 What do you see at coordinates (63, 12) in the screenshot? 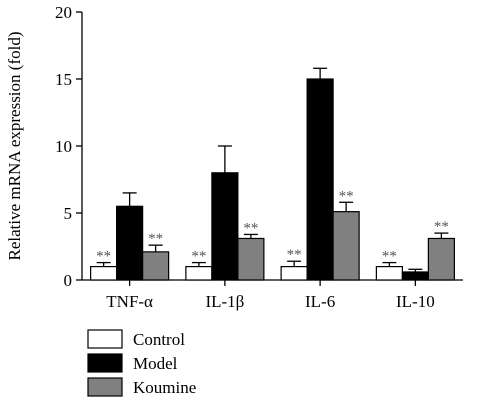
I see `y-tick-label: 20` at bounding box center [63, 12].